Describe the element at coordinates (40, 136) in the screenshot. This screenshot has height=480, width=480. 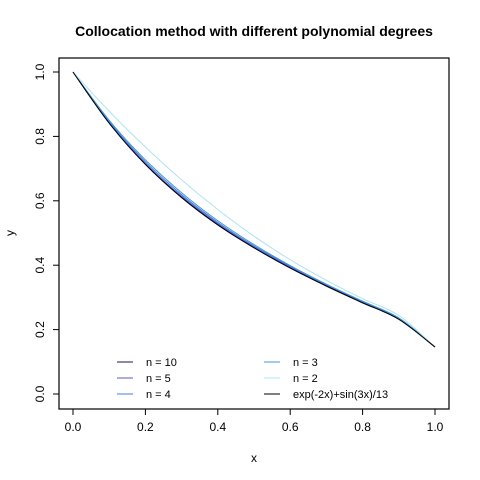
I see `y-tick-label: 0.8` at that location.